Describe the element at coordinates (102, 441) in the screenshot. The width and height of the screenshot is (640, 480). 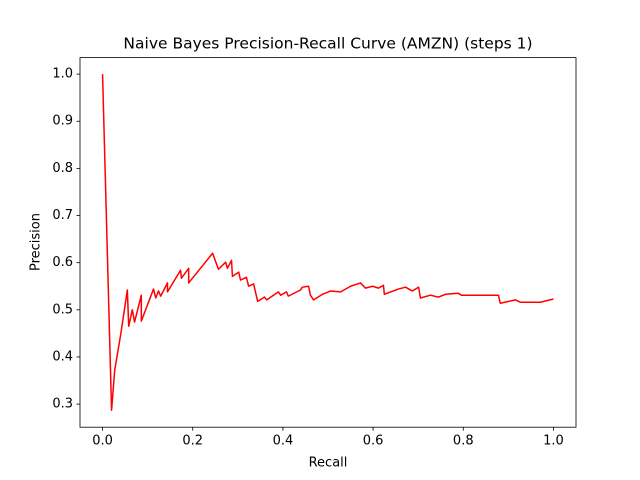
I see `x-tick-label: 0.0` at that location.